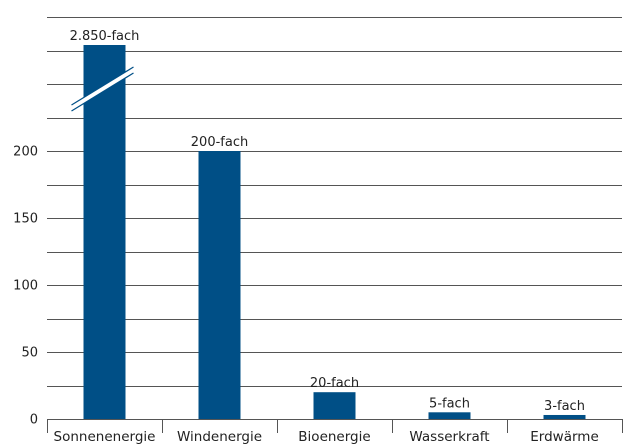 This screenshot has height=446, width=625. I want to click on data-label-sonnenenergie: 2.850-fach, so click(105, 36).